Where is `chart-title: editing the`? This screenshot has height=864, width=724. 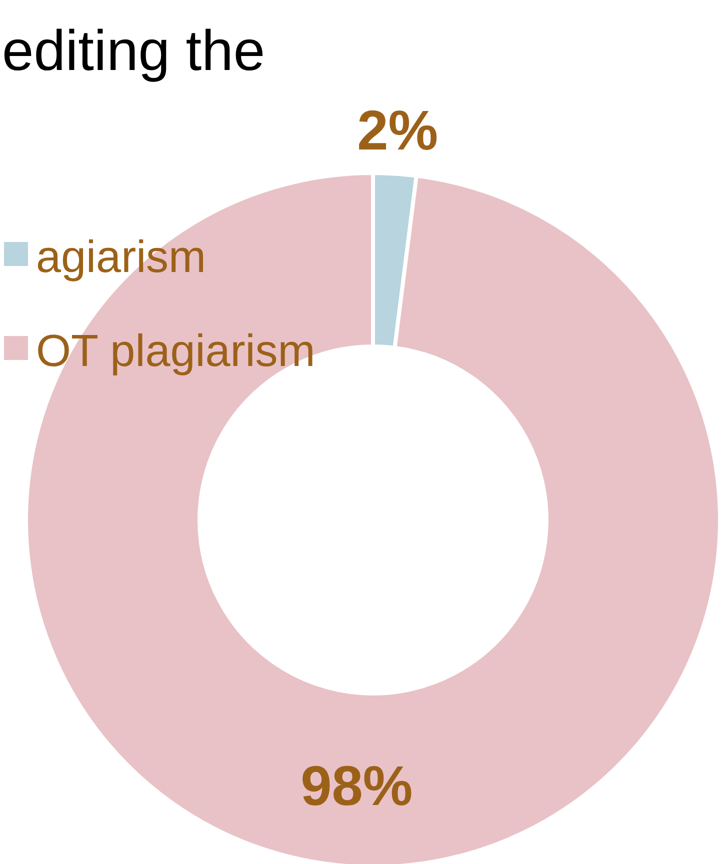
chart-title: editing the is located at coordinates (134, 51).